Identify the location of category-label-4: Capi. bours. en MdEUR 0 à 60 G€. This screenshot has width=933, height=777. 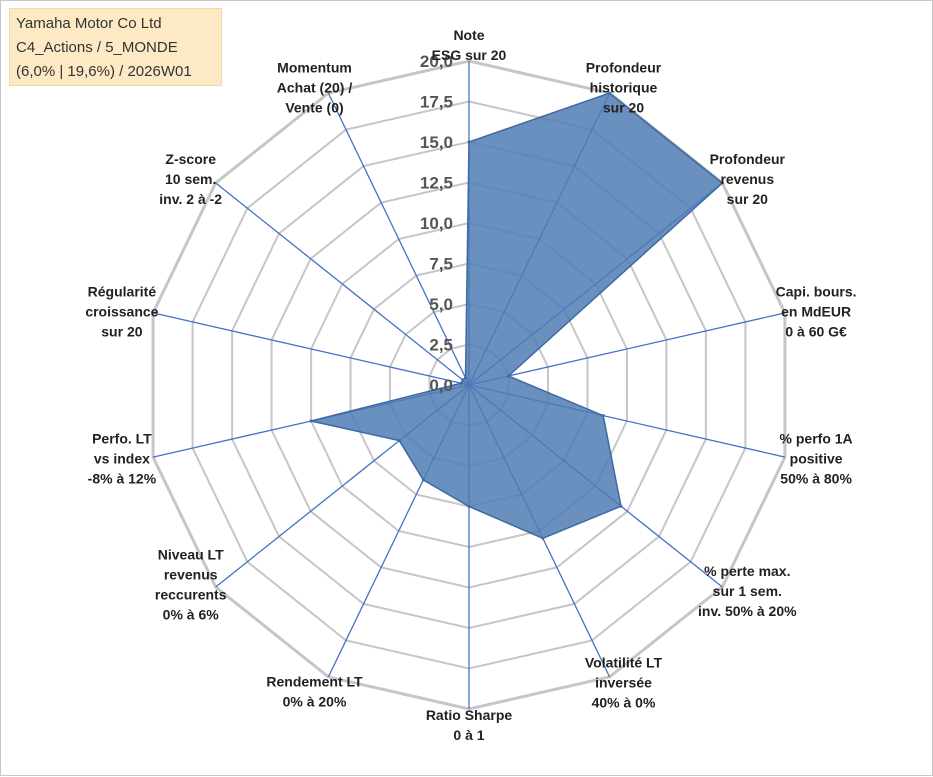
(816, 312).